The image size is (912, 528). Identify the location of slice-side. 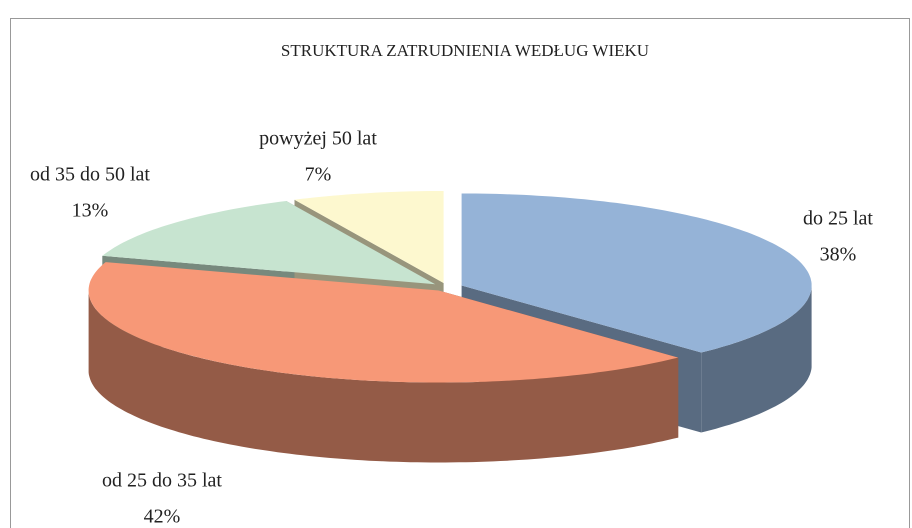
(756, 359).